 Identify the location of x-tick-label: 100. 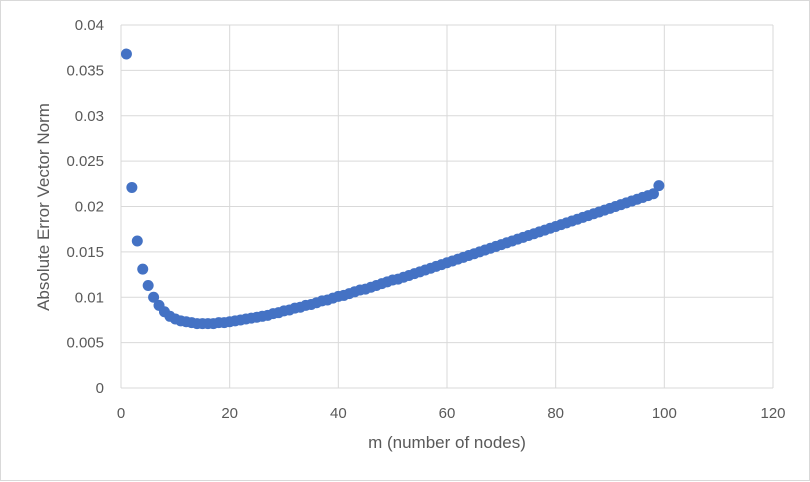
(664, 413).